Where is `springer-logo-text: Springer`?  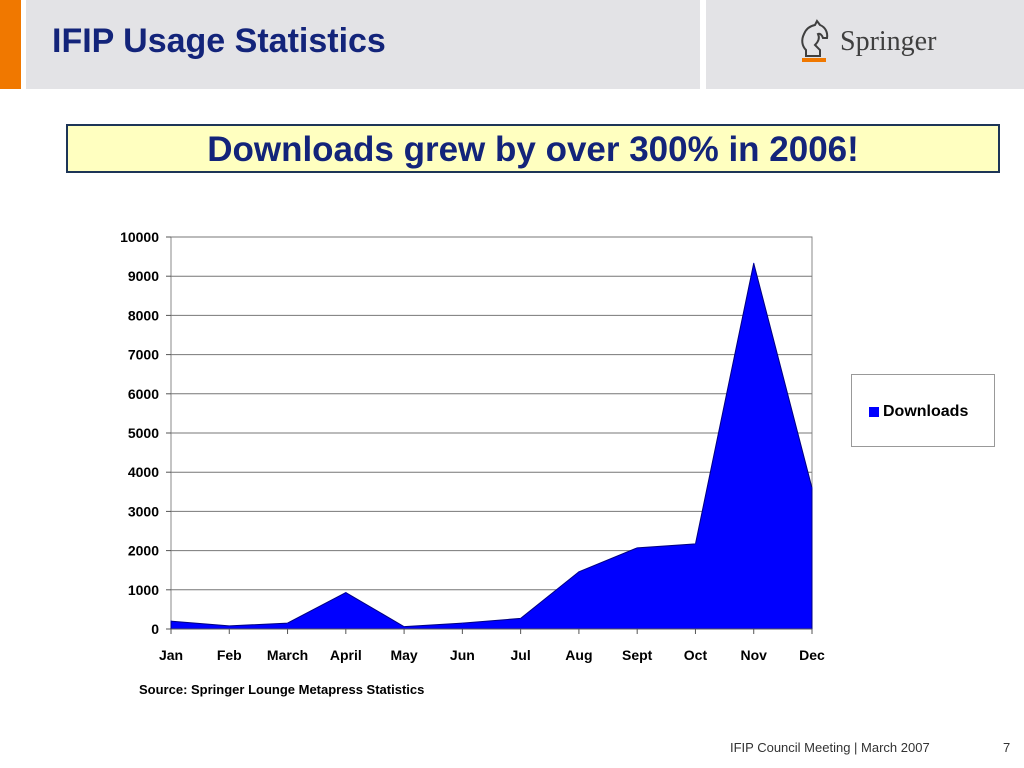
springer-logo-text: Springer is located at coordinates (888, 41).